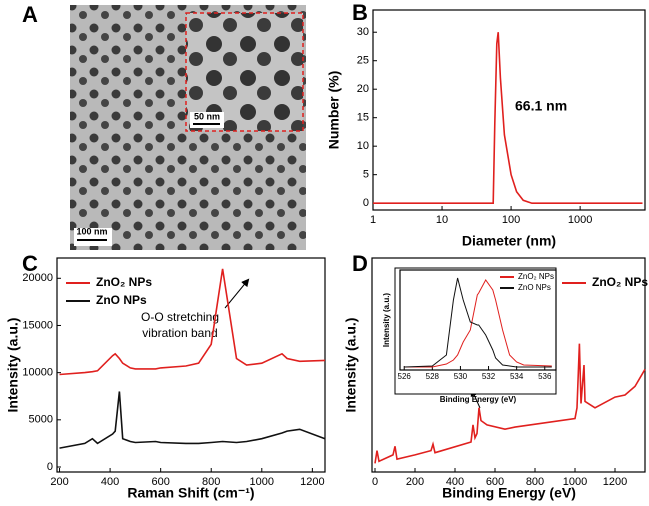 This screenshot has width=649, height=506. Describe the element at coordinates (545, 376) in the screenshot. I see `x-tick-label: 536` at that location.